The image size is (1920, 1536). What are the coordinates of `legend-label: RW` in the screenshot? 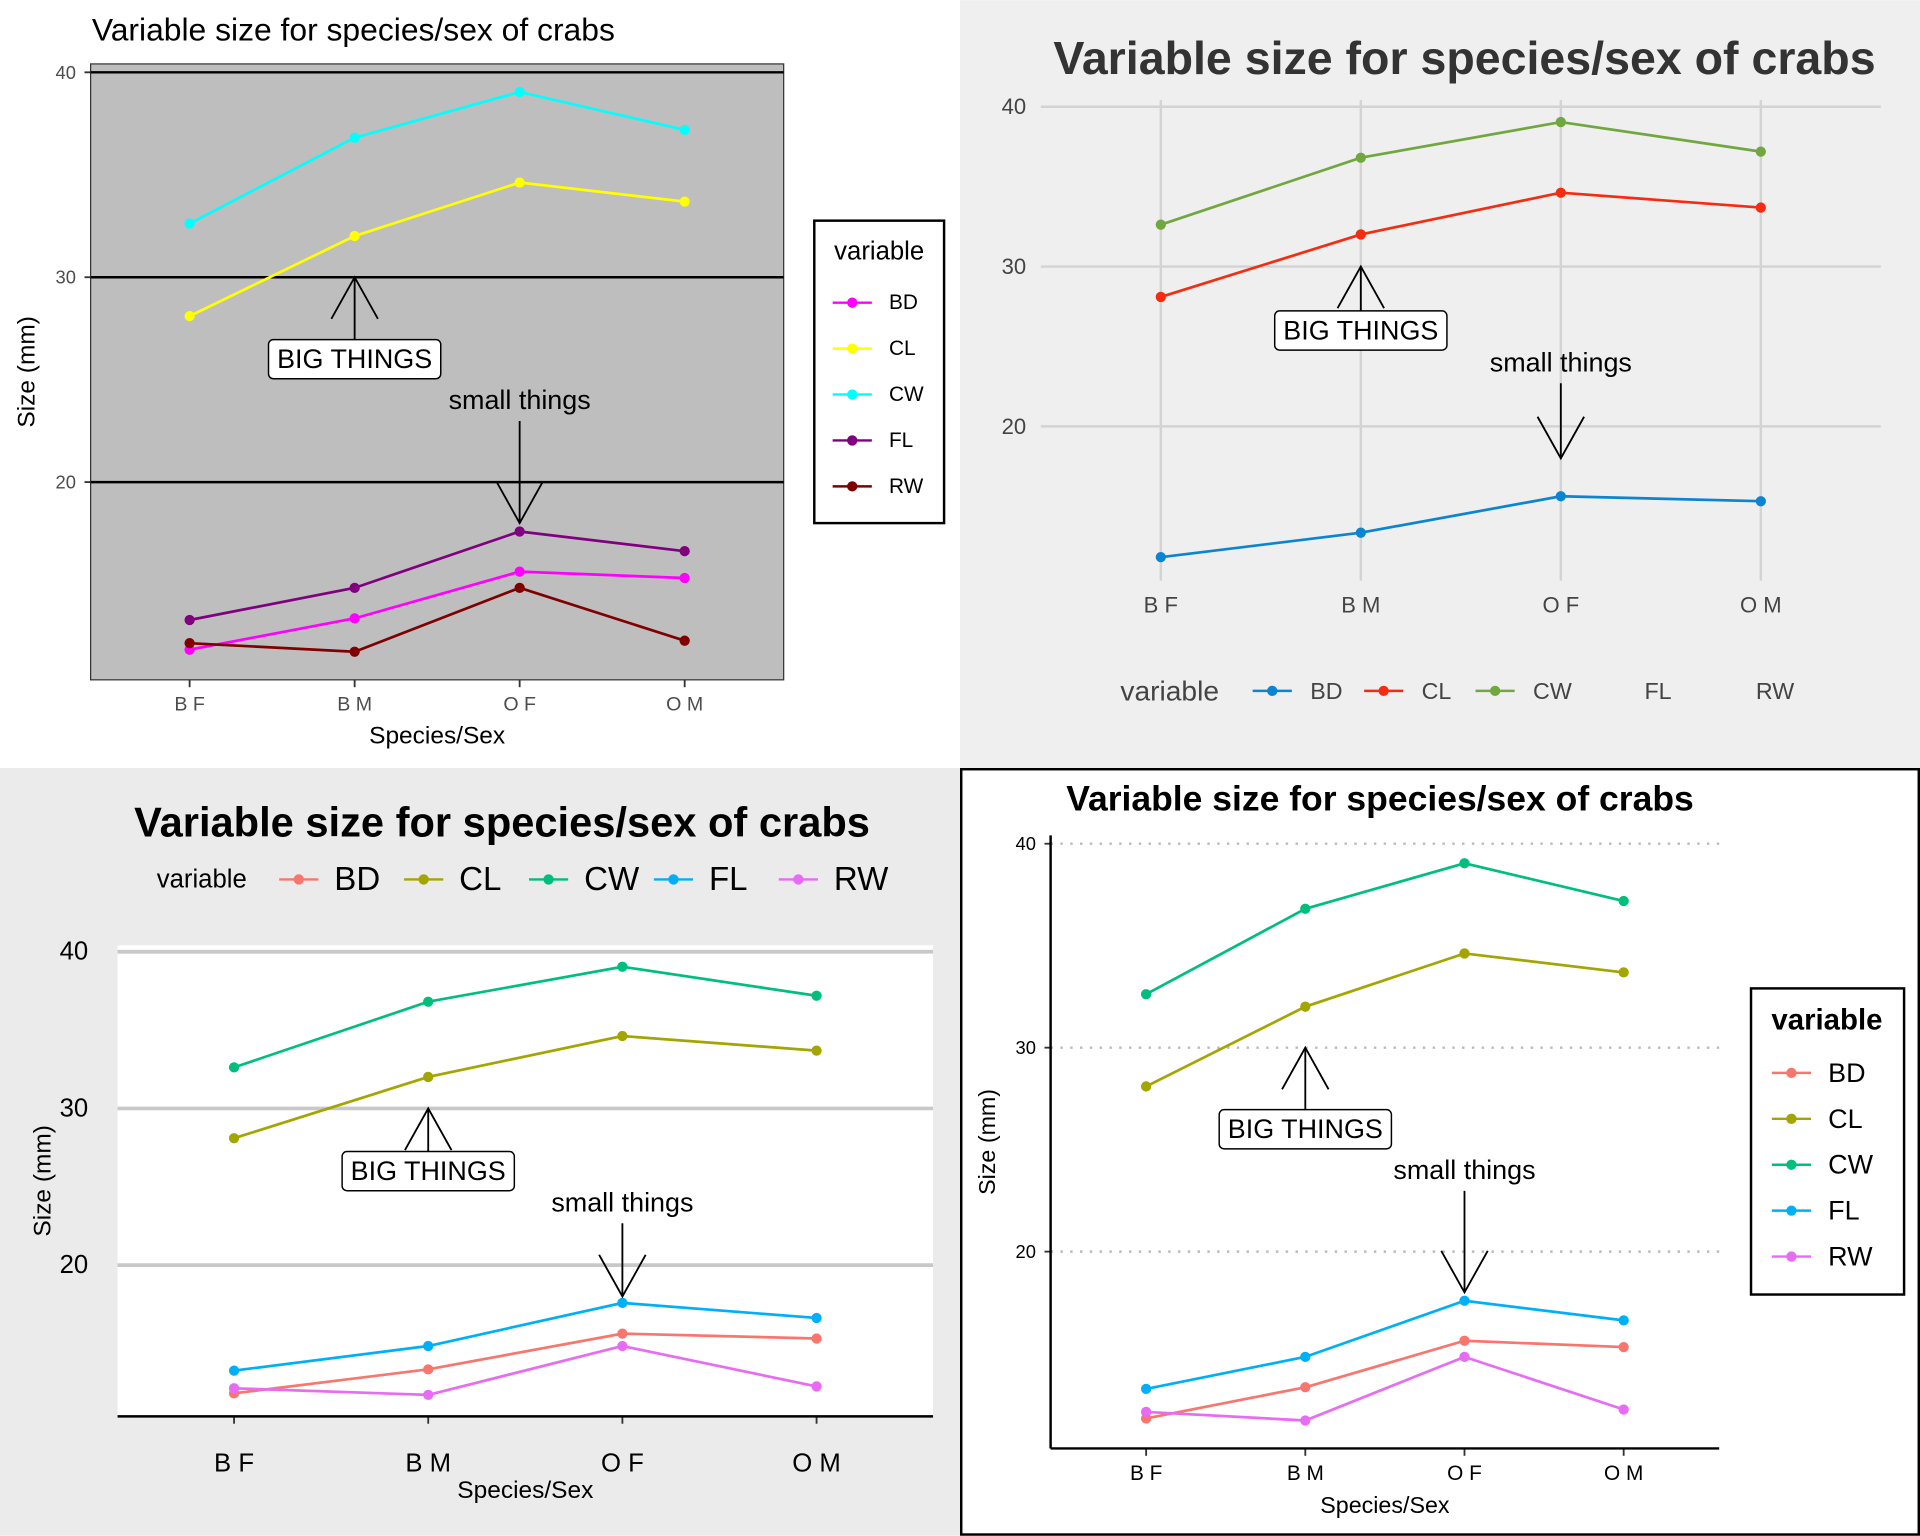 It's located at (1850, 1257).